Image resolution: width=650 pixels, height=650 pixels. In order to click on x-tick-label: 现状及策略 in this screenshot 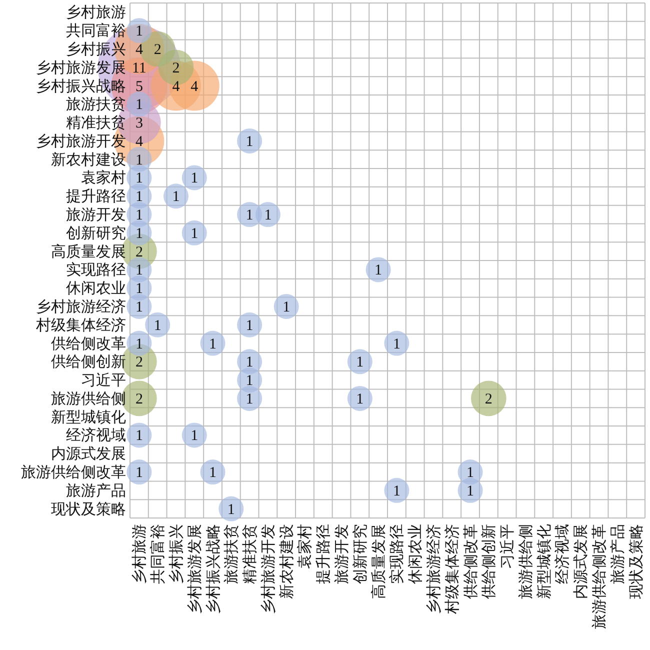, I will do `click(636, 561)`.